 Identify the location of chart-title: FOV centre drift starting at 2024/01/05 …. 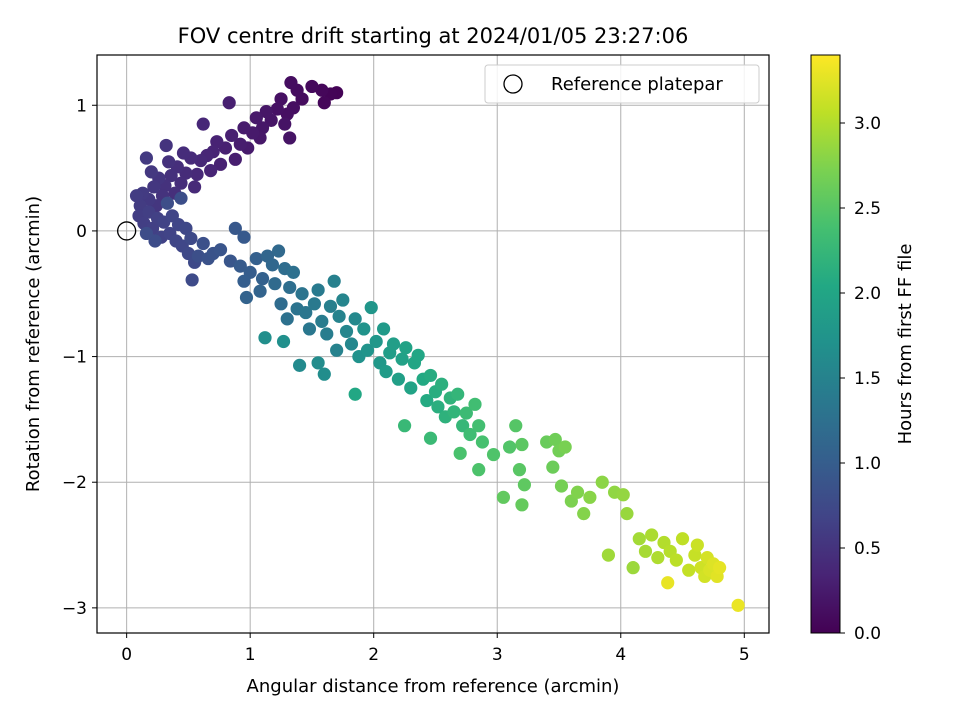
(433, 36).